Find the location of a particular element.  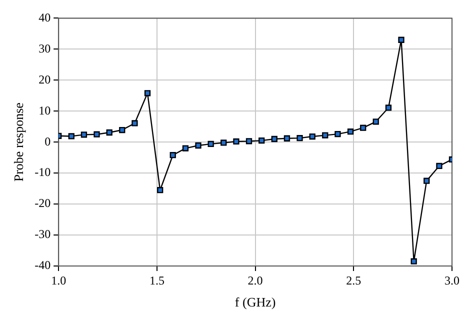

x-axis-title: f (GHz) is located at coordinates (255, 302).